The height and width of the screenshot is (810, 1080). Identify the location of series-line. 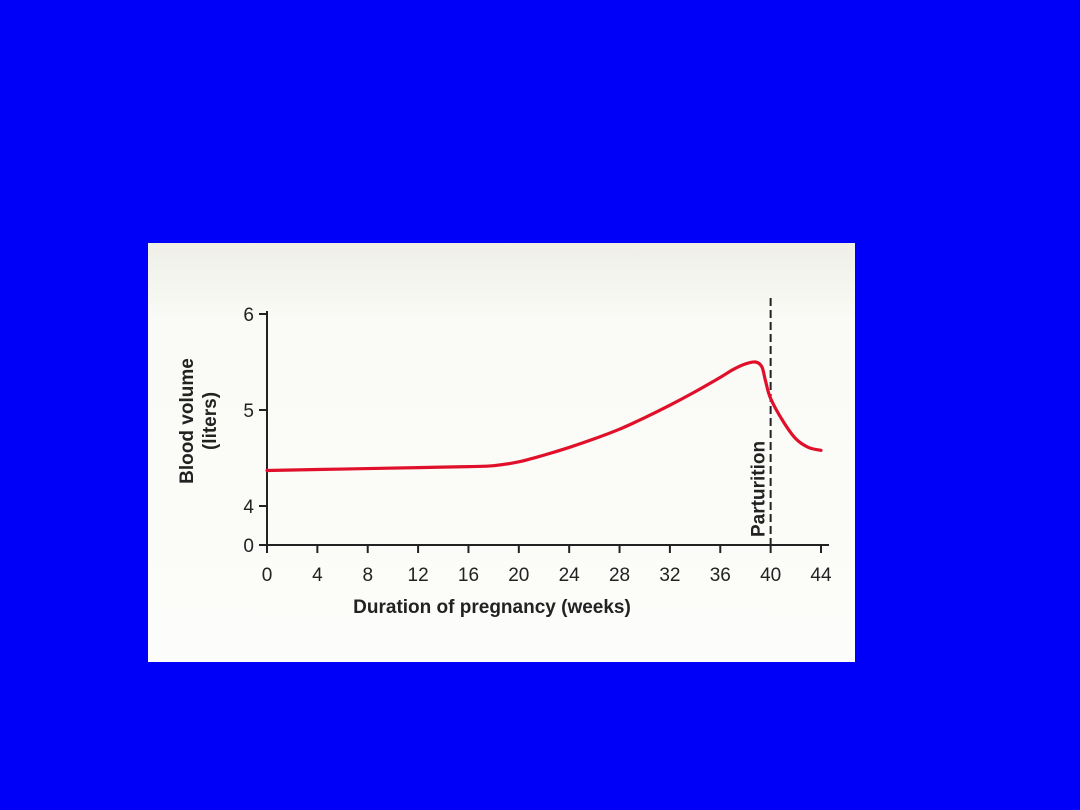
(544, 416).